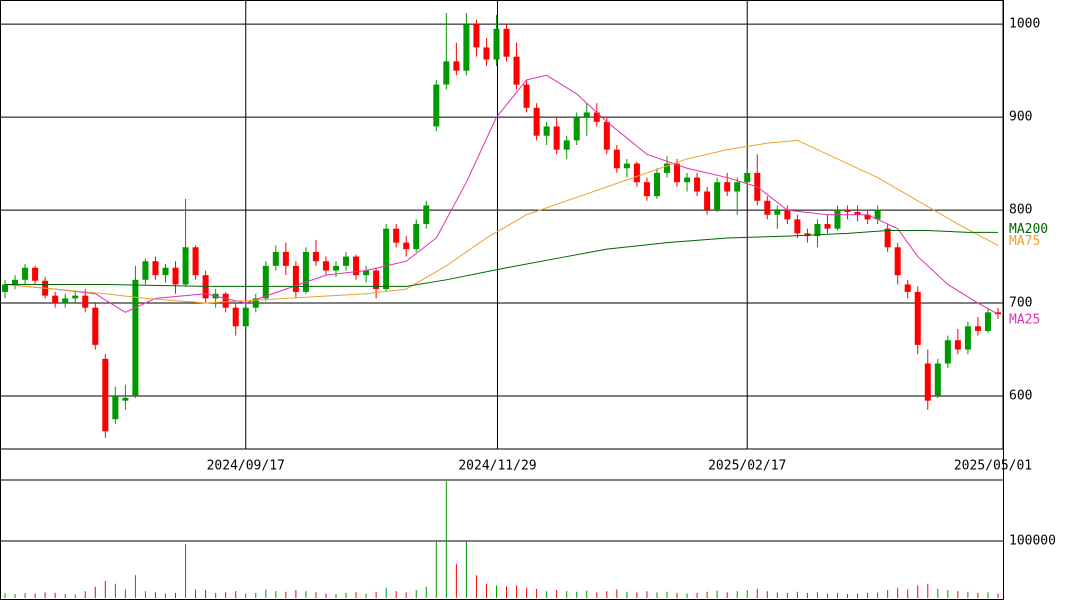  Describe the element at coordinates (1020, 303) in the screenshot. I see `y-tick-label: 700` at that location.